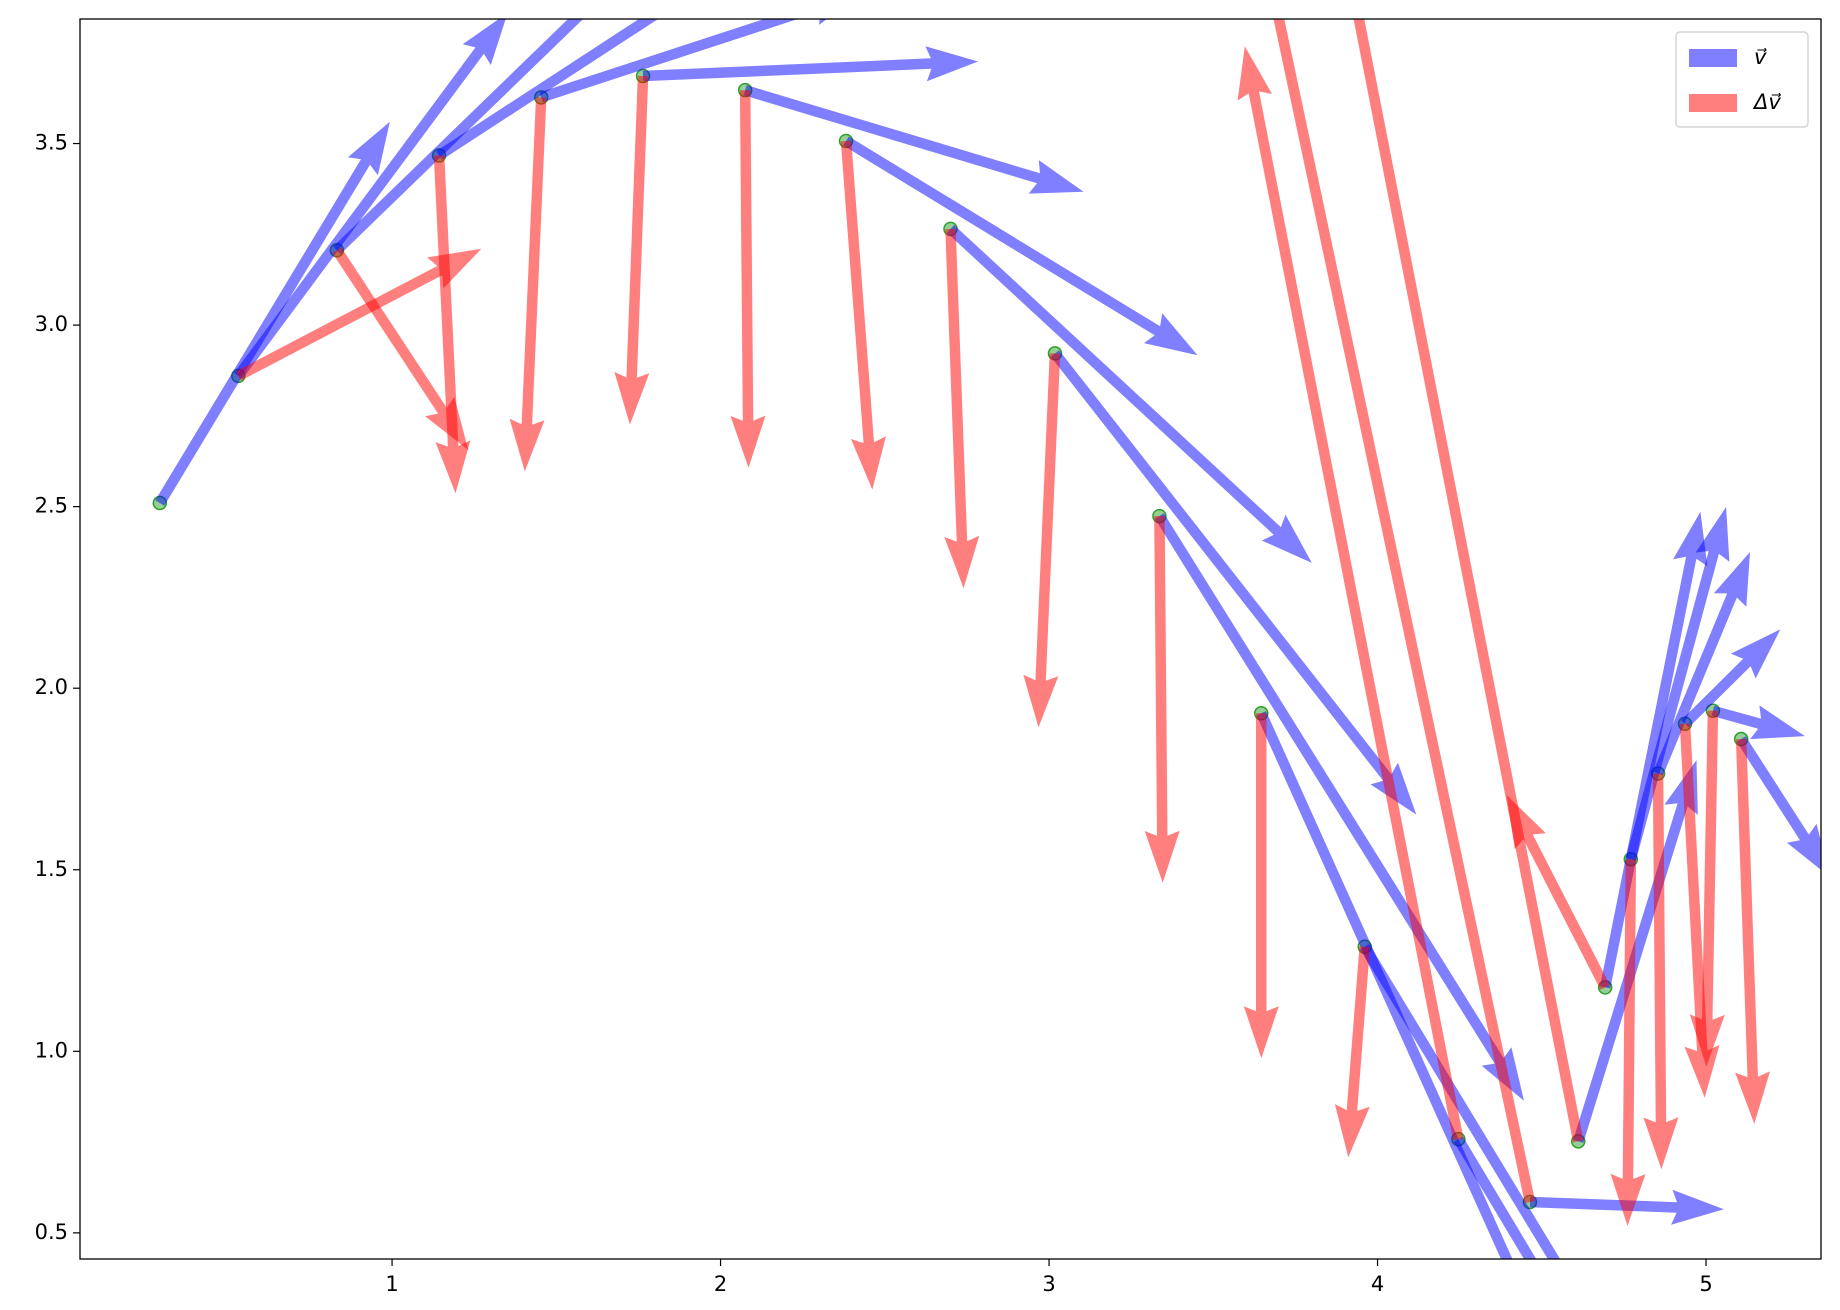 This screenshot has height=1310, width=1840. Describe the element at coordinates (51, 1232) in the screenshot. I see `y-tick-label: 0.5` at that location.